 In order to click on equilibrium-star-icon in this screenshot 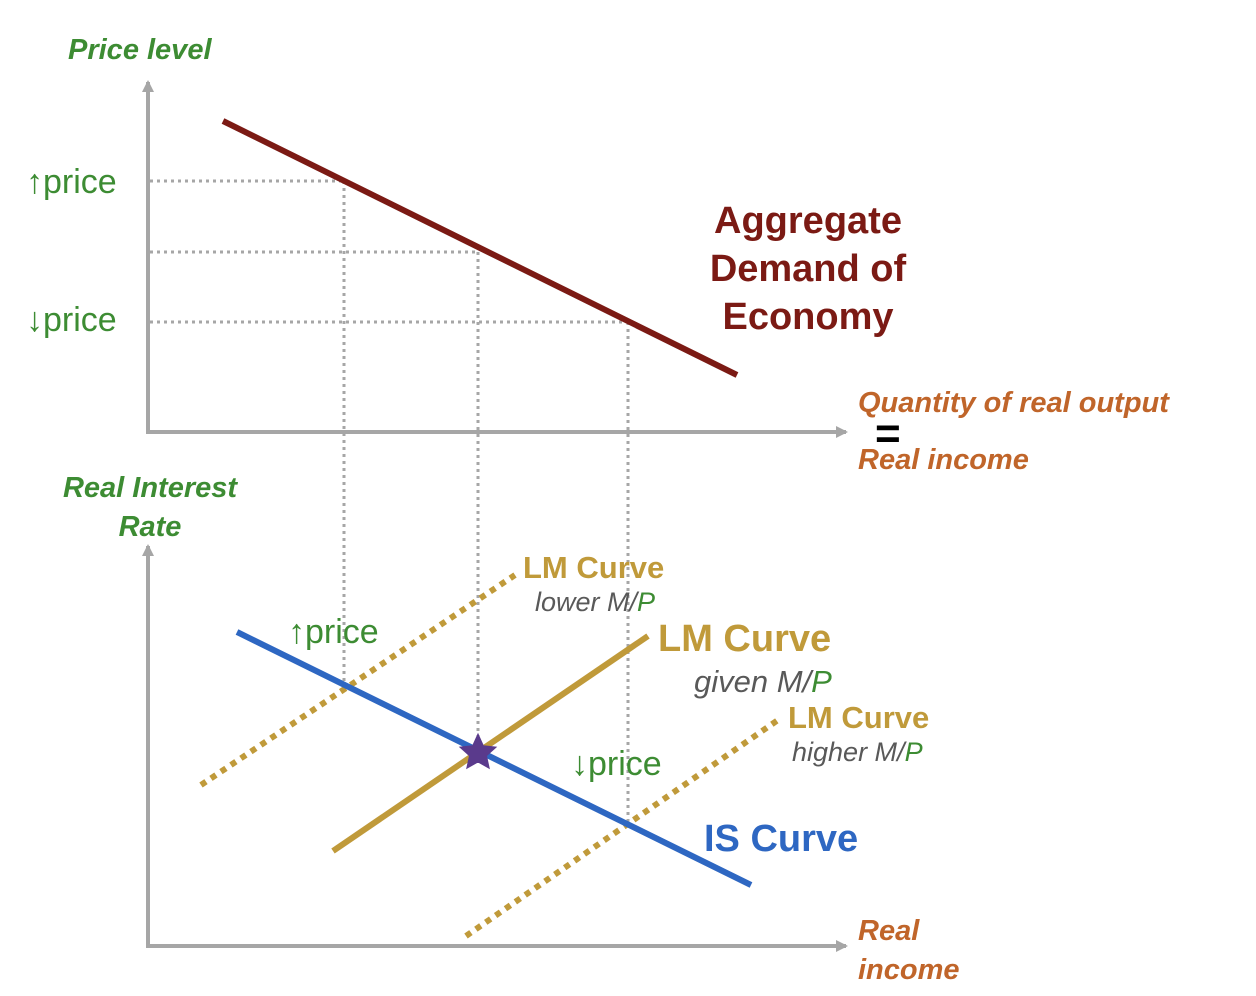, I will do `click(478, 751)`.